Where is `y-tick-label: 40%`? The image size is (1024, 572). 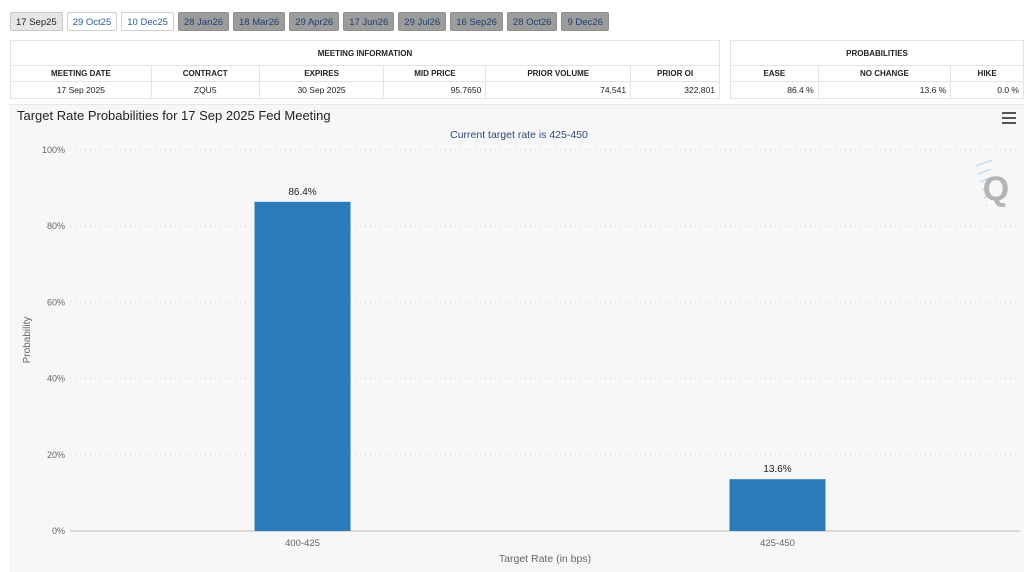 y-tick-label: 40% is located at coordinates (56, 379).